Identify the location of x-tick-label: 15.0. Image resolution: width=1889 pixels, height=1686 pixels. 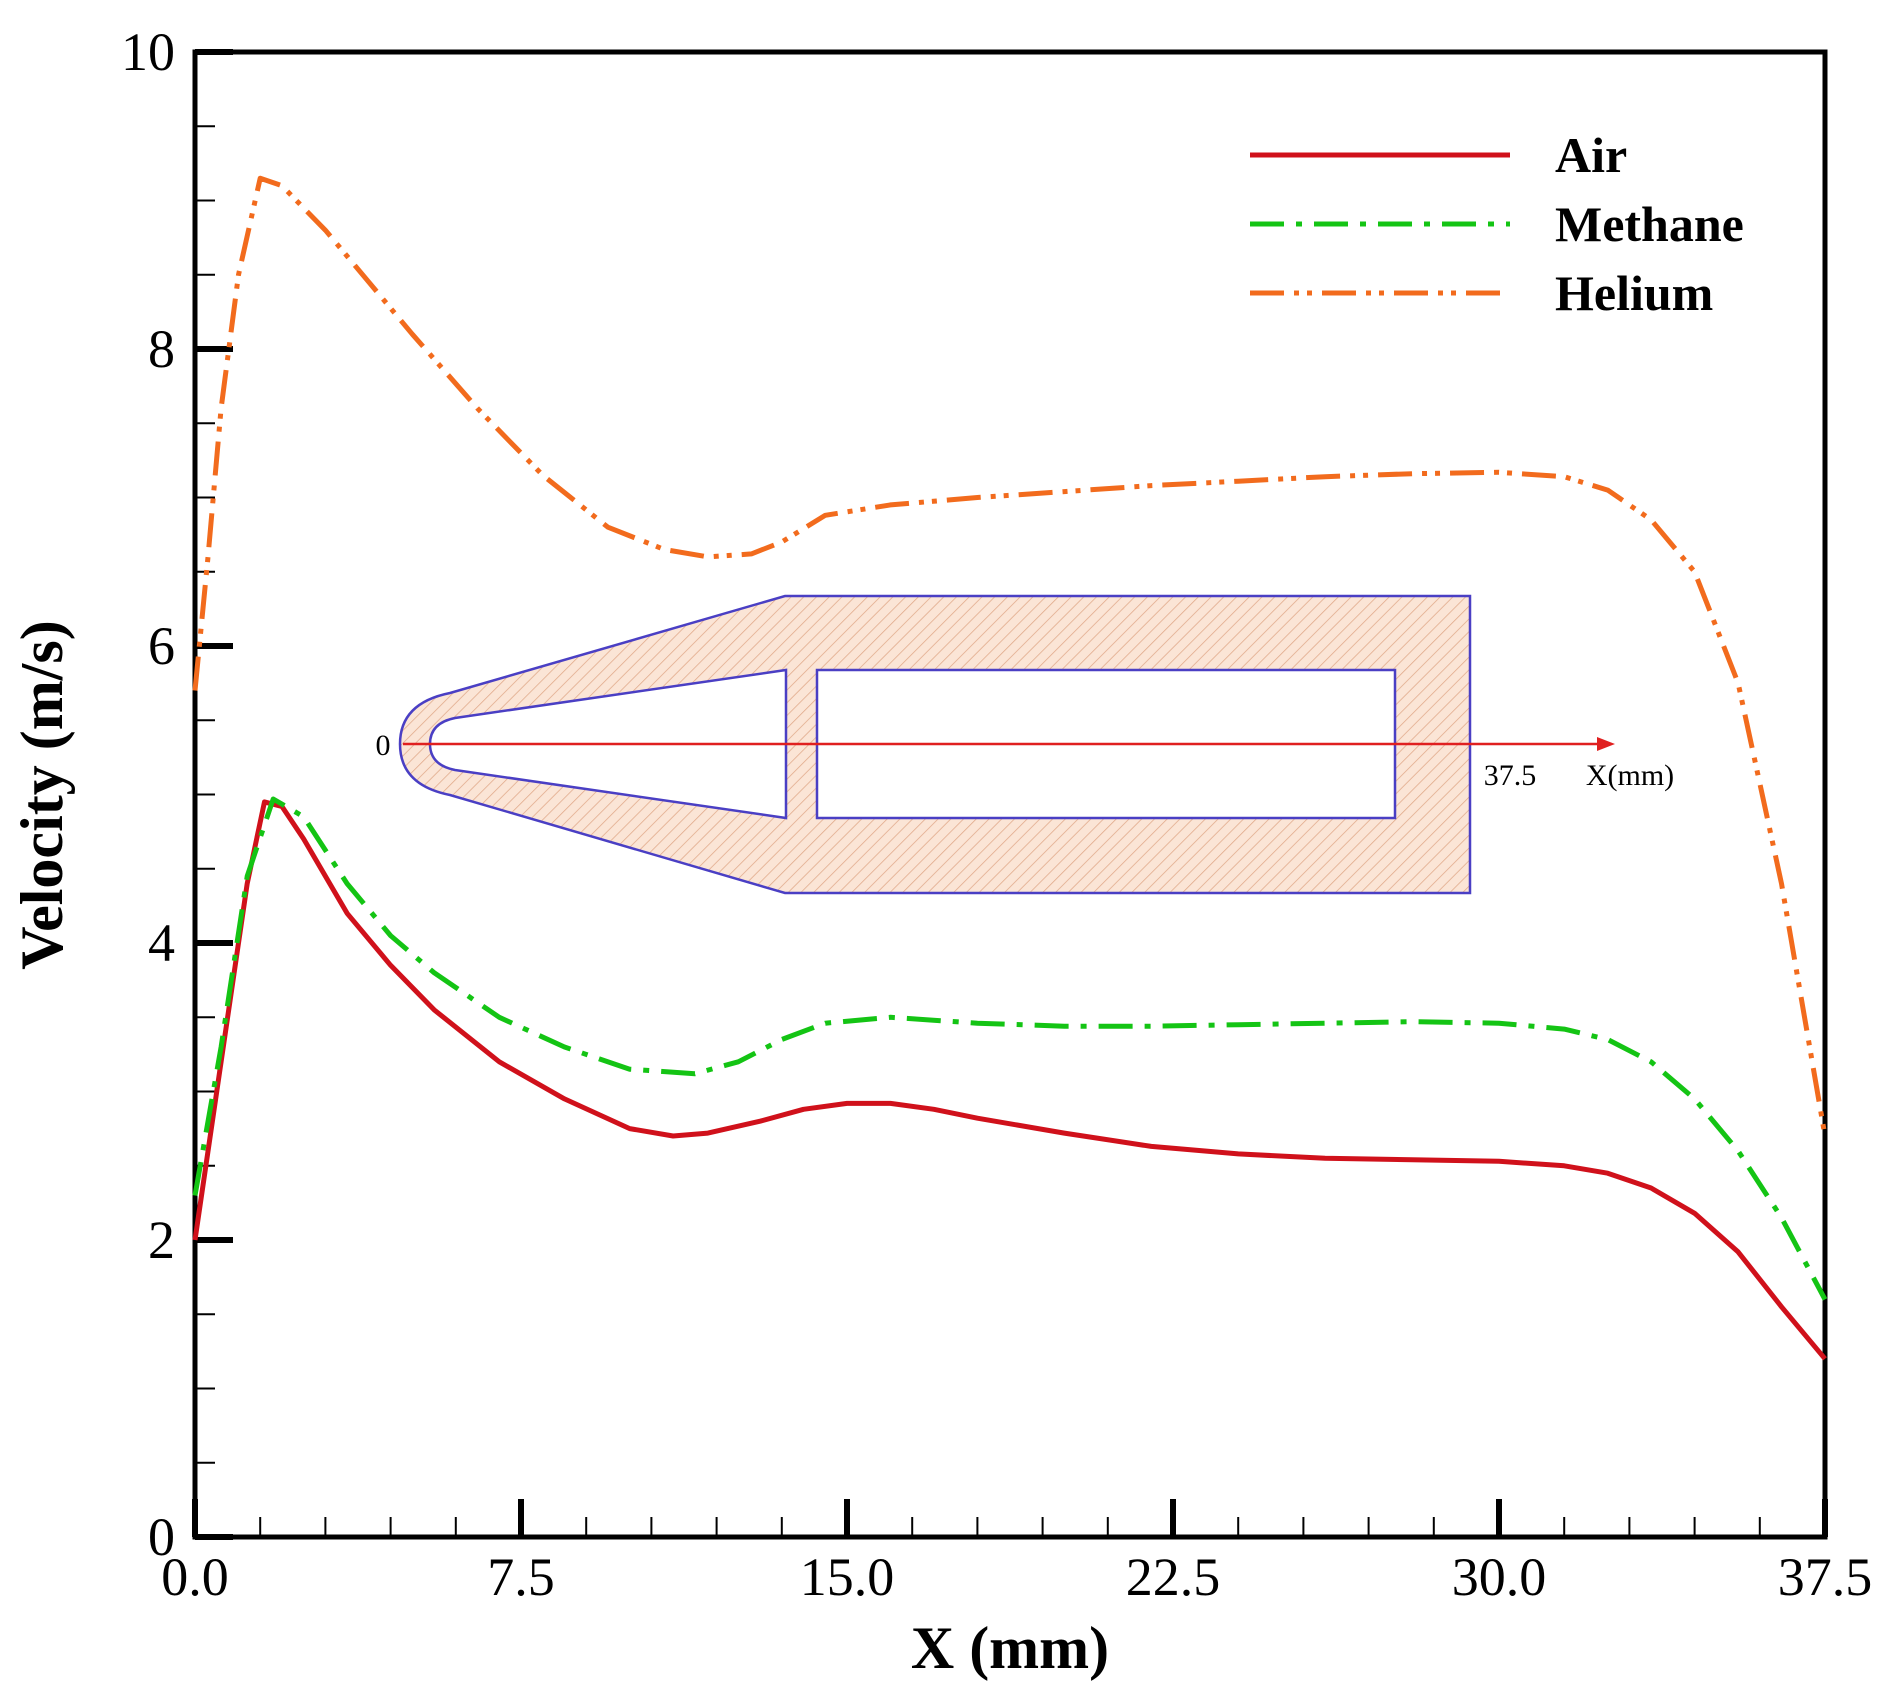
(847, 1577).